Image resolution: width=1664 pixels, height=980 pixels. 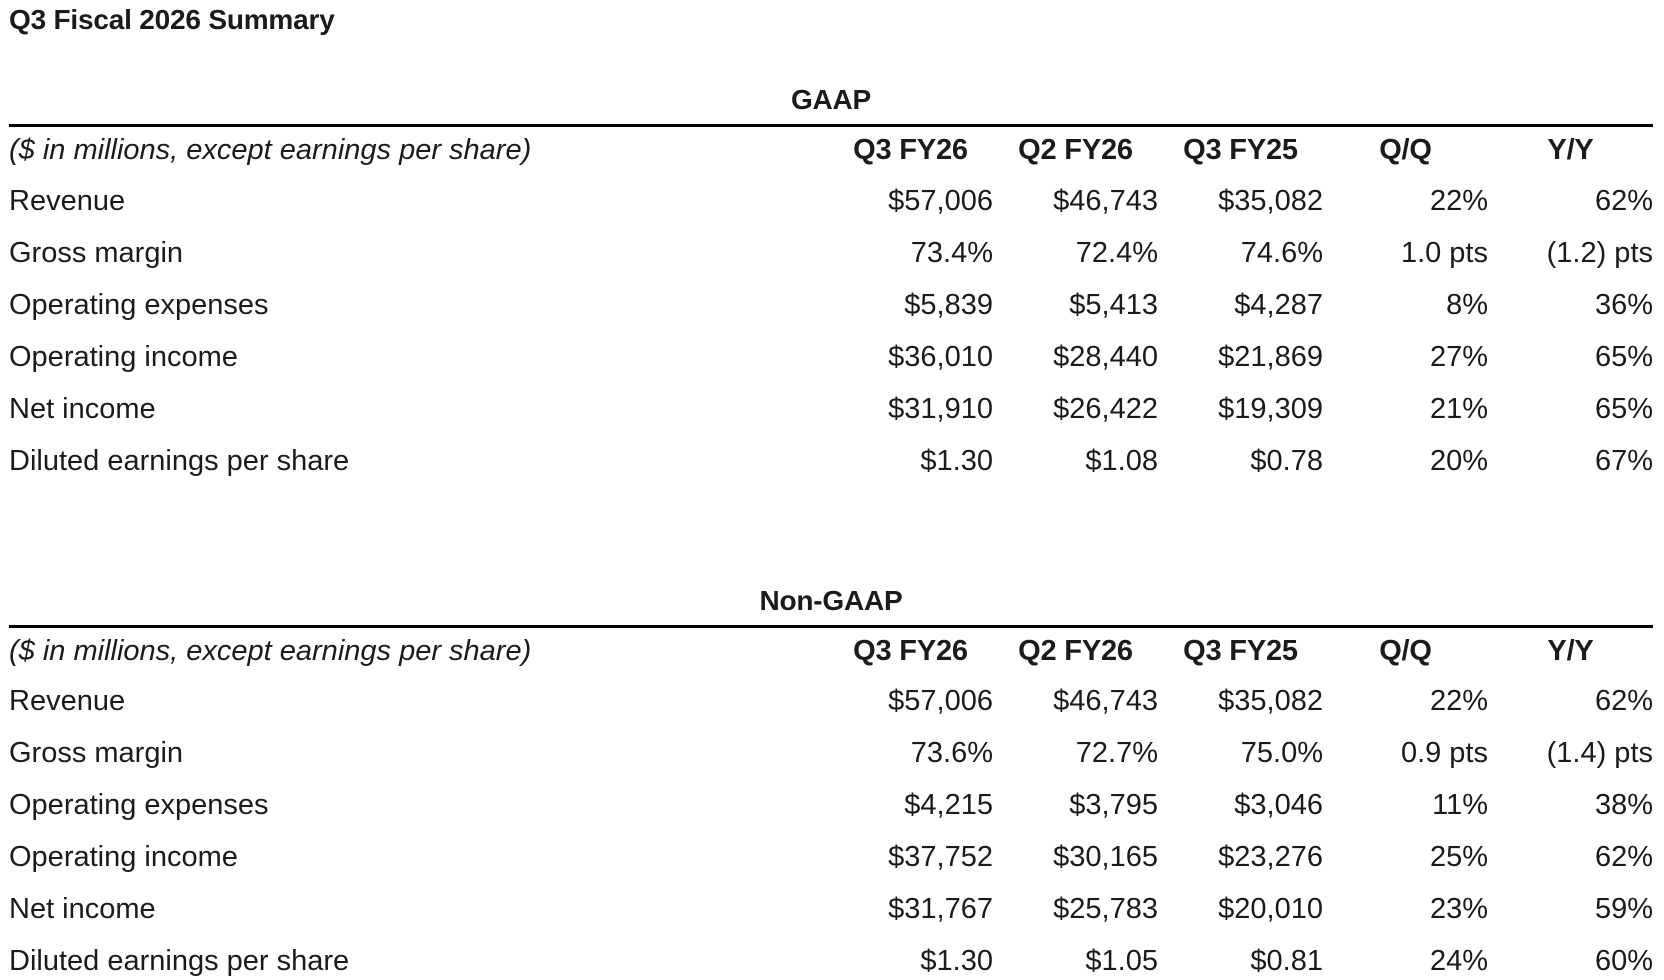 What do you see at coordinates (1458, 857) in the screenshot?
I see `row-value: 25%` at bounding box center [1458, 857].